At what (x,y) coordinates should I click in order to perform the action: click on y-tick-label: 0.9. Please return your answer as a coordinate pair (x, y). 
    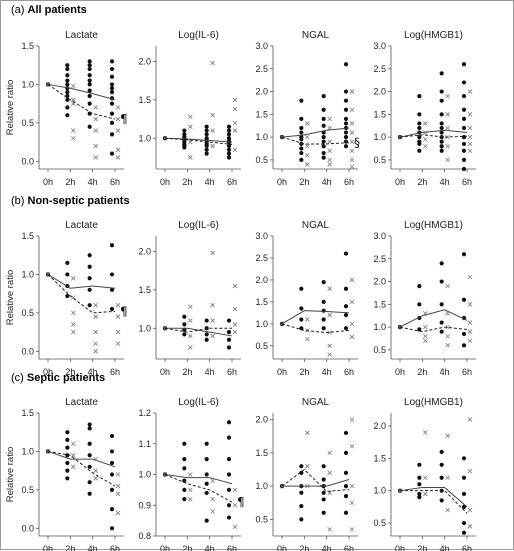
    Looking at the image, I should click on (144, 505).